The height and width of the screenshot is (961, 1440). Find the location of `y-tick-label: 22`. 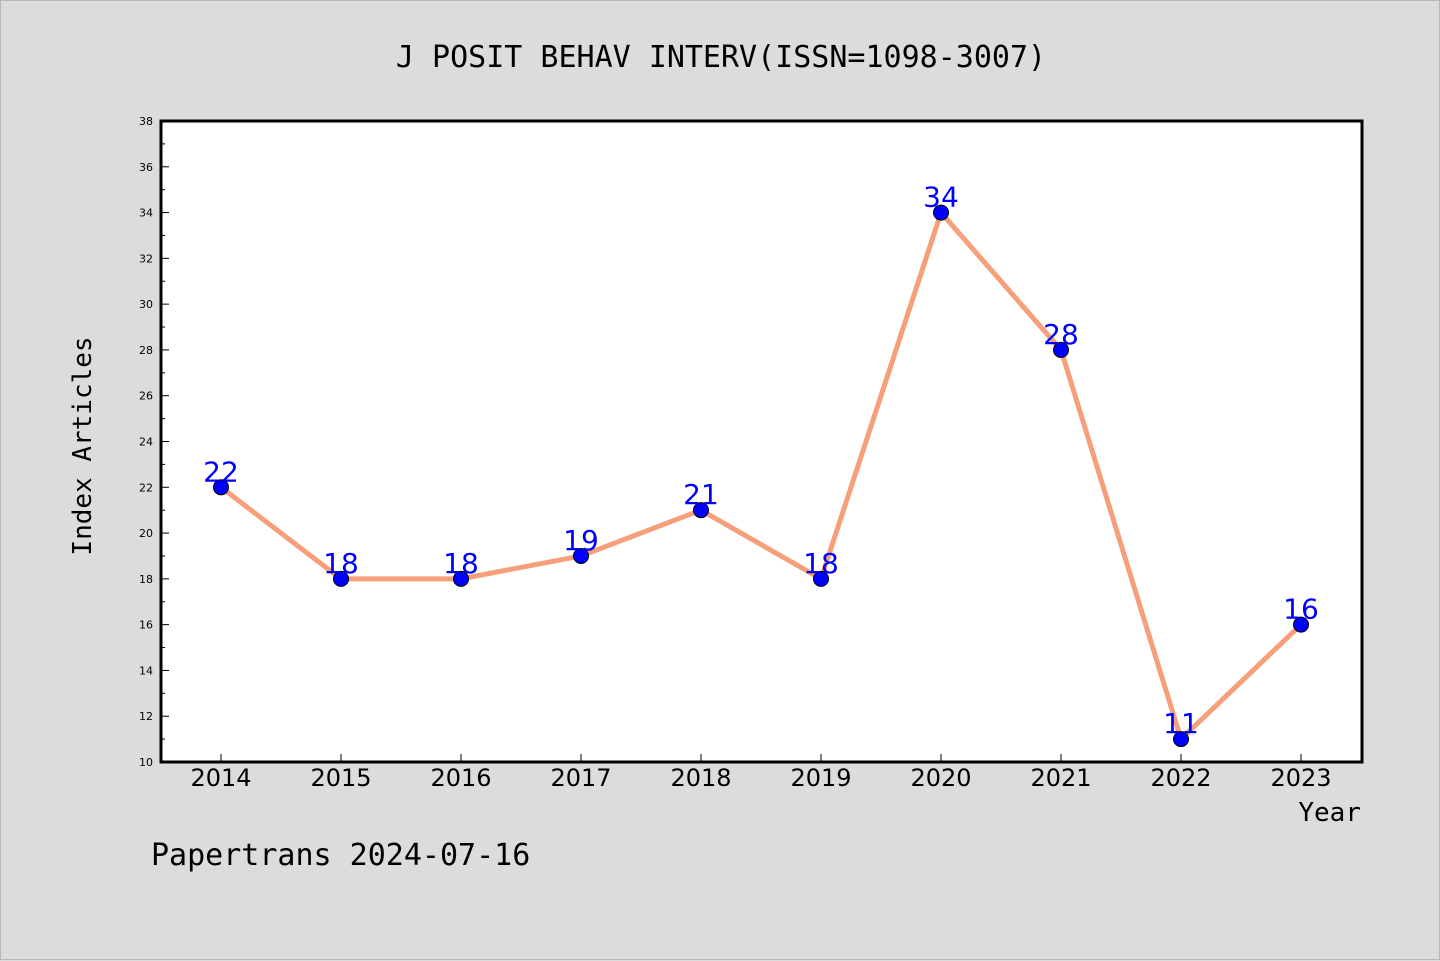

y-tick-label: 22 is located at coordinates (146, 487).